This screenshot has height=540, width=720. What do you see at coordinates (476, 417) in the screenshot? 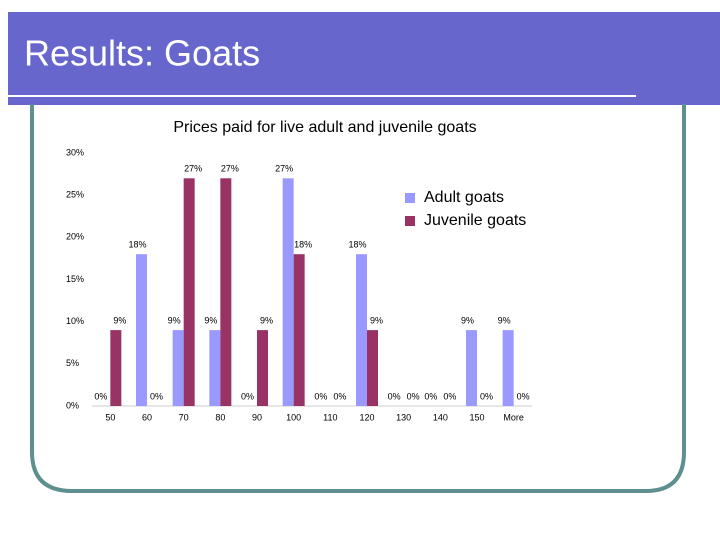
I see `x-tick-label: 150` at bounding box center [476, 417].